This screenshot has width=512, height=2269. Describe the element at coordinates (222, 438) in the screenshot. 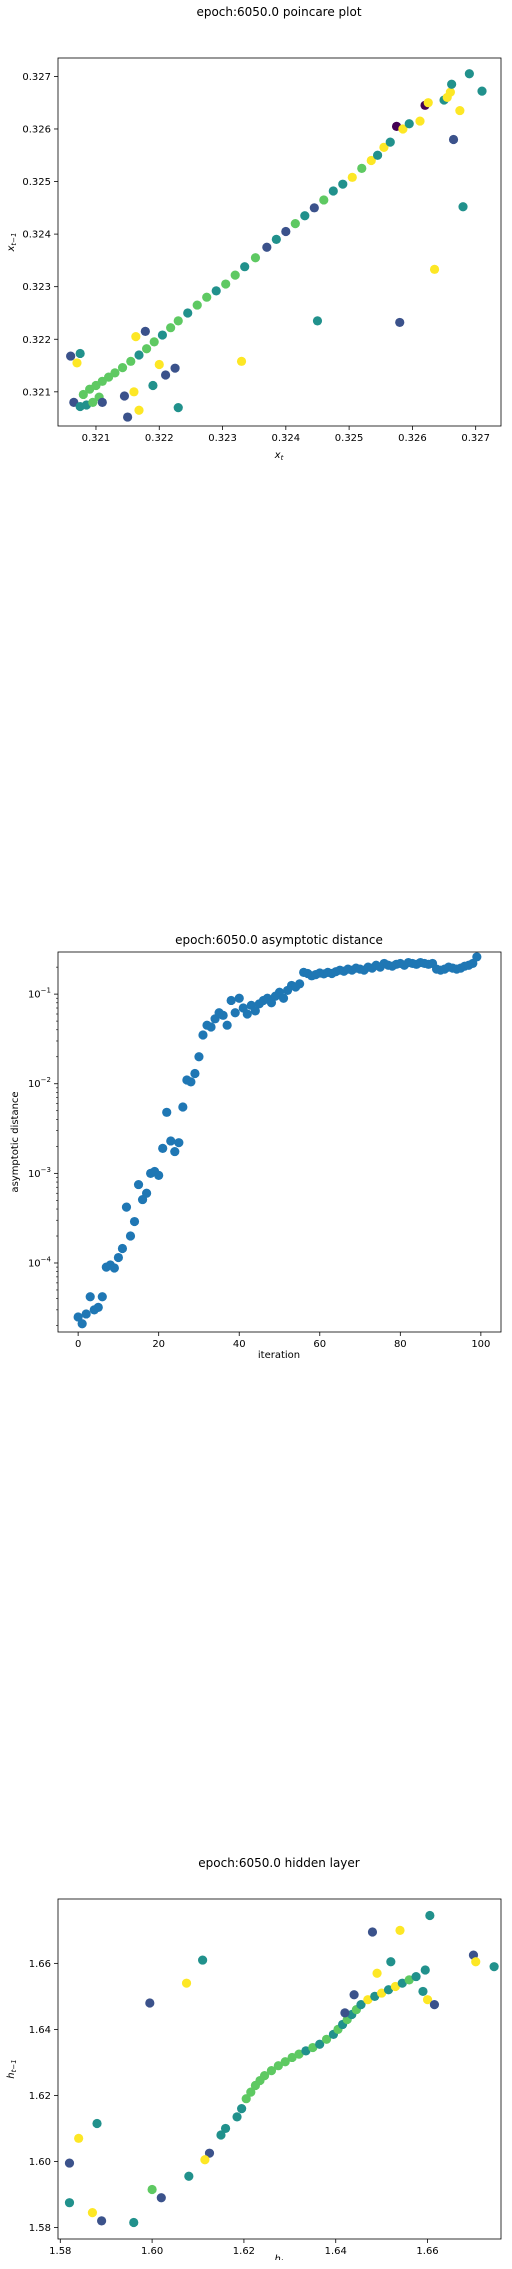

I see `poincare-x-tick-label: 0.323` at that location.